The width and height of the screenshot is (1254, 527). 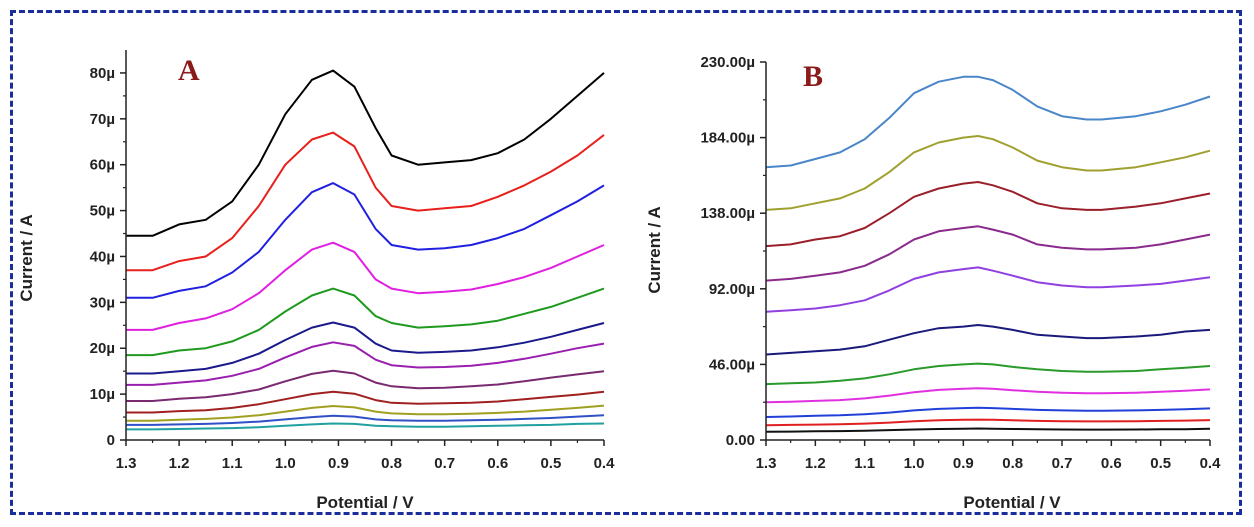 What do you see at coordinates (102, 394) in the screenshot?
I see `panel-a-y-tick-label: 10µ` at bounding box center [102, 394].